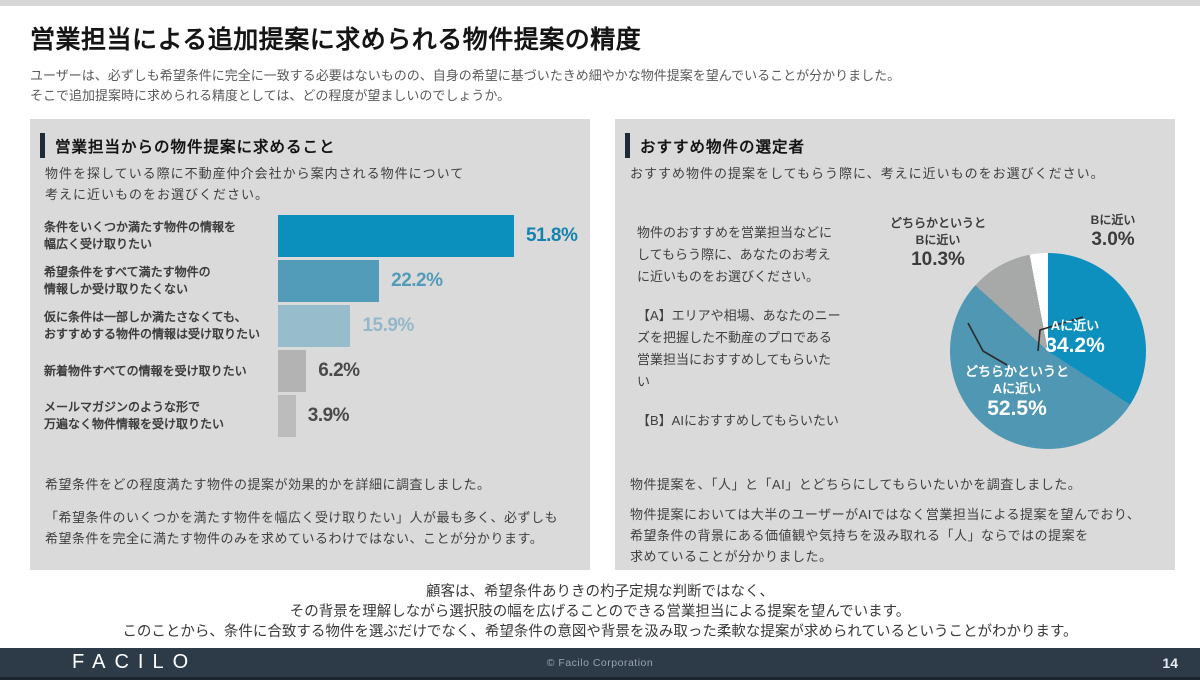  What do you see at coordinates (336, 40) in the screenshot?
I see `page-title: 営業担当による追加提案に求められる物件提案の精度` at bounding box center [336, 40].